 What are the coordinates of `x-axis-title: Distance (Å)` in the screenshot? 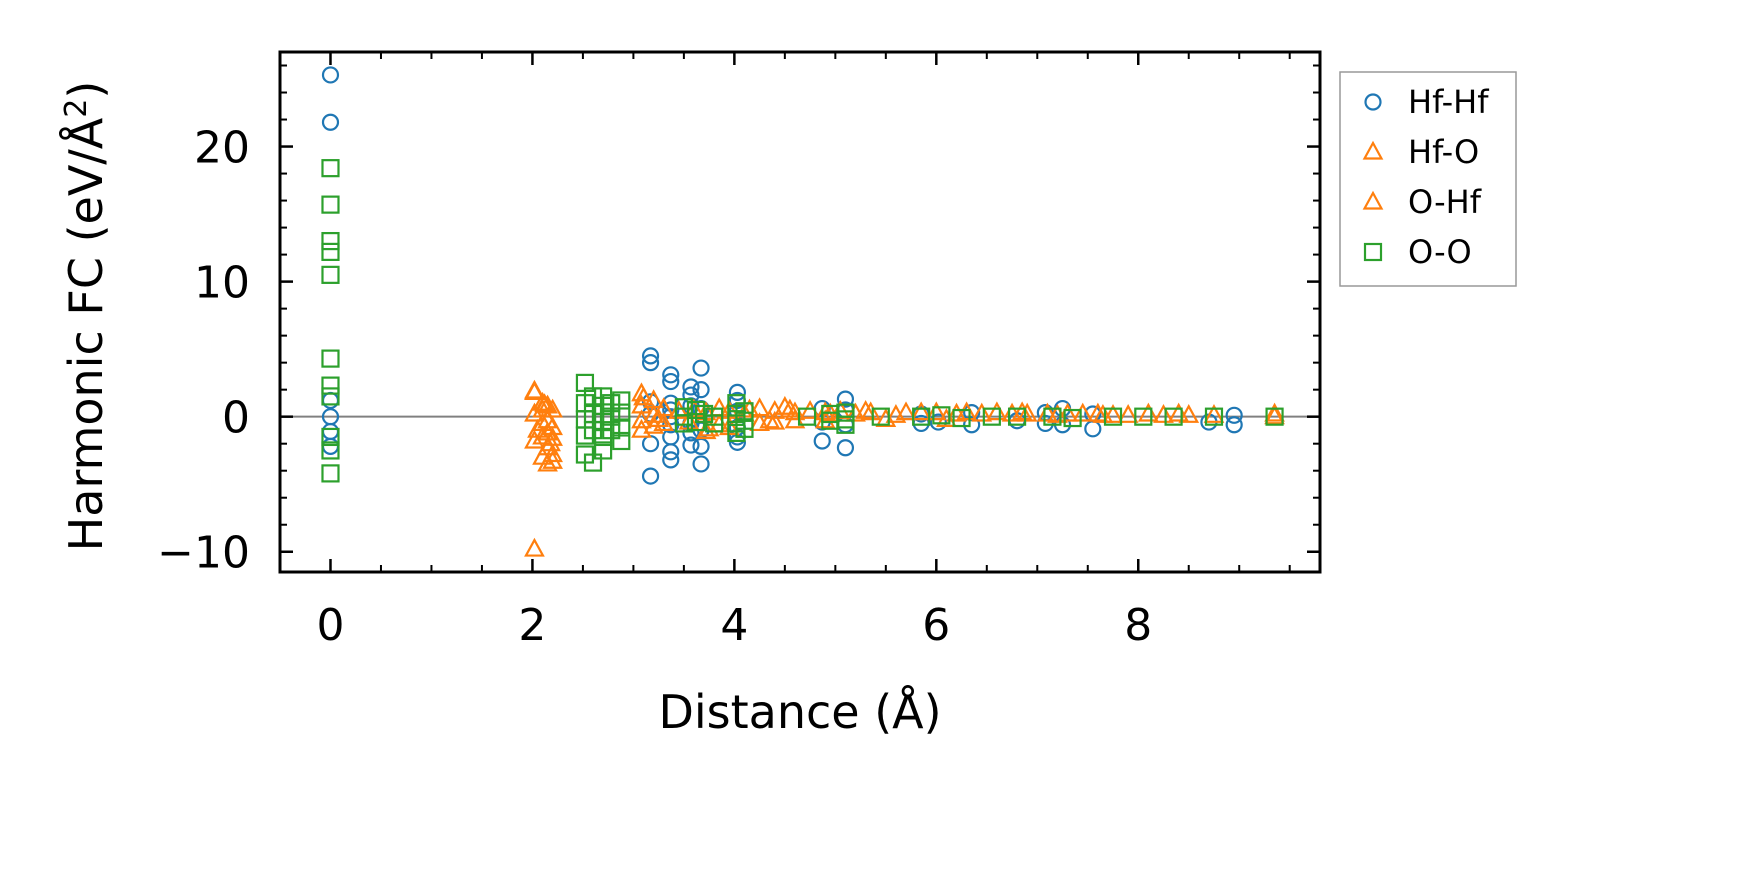 It's located at (799, 712).